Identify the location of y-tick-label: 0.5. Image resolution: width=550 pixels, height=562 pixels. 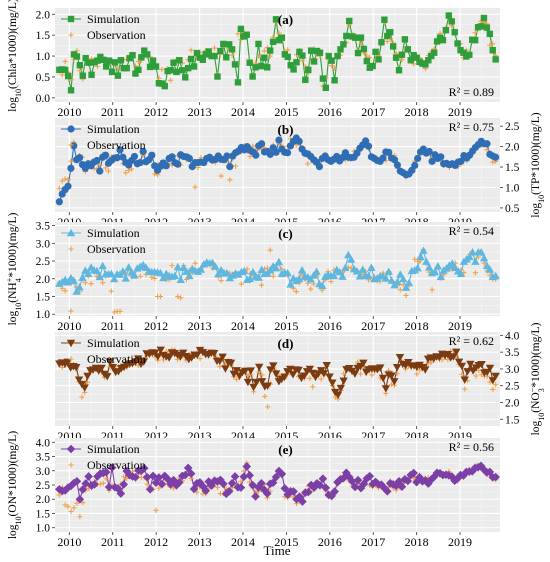
(43, 78).